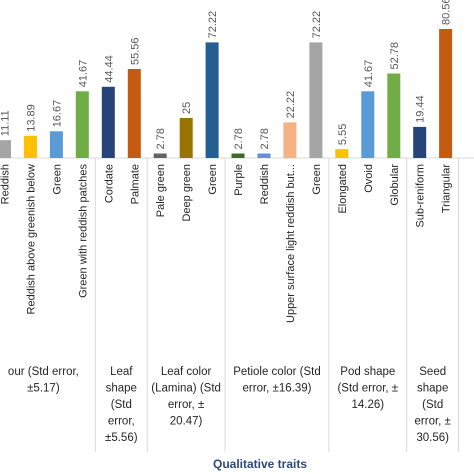  What do you see at coordinates (109, 183) in the screenshot?
I see `category-label: Cordate` at bounding box center [109, 183].